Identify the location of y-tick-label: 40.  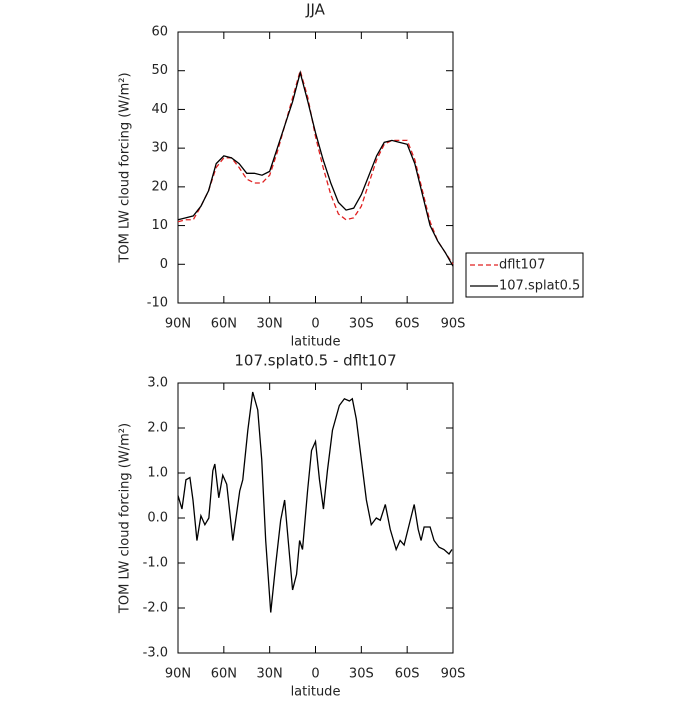
(159, 109).